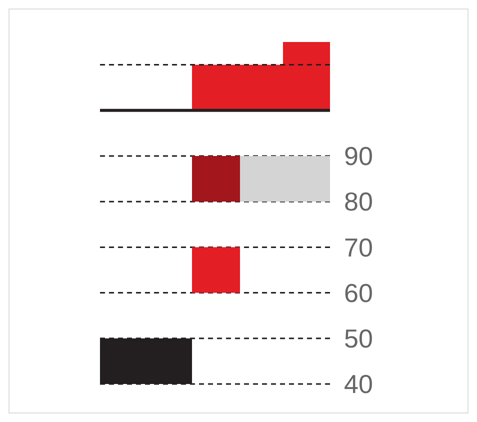 Image resolution: width=477 pixels, height=422 pixels. Describe the element at coordinates (358, 156) in the screenshot. I see `y-tick-label: 90` at that location.